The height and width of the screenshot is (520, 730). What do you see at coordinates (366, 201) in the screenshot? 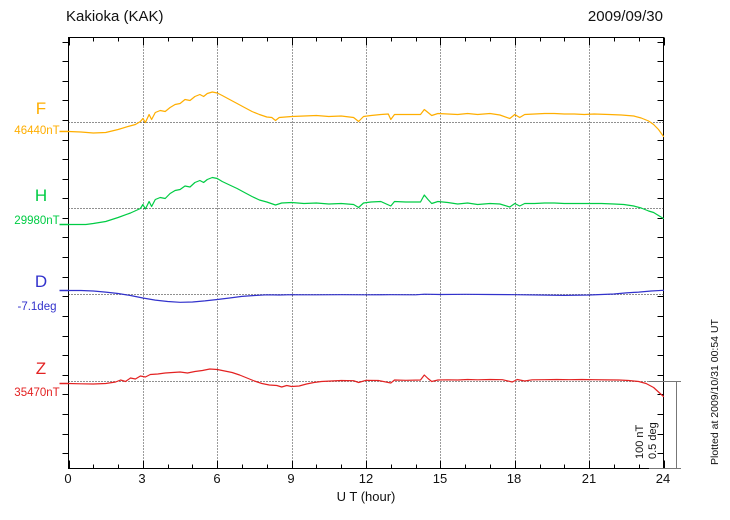
I see `trace-H` at bounding box center [366, 201].